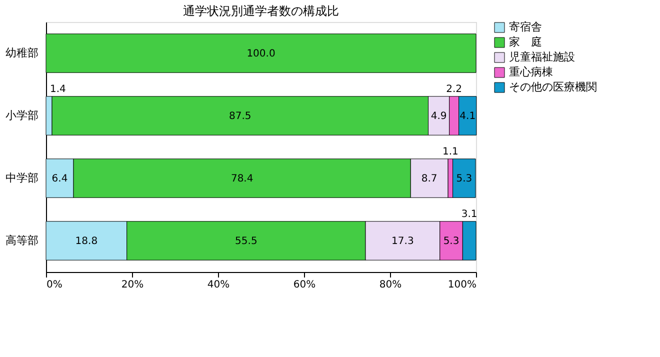  What do you see at coordinates (22, 53) in the screenshot?
I see `y-tick-label: 幼稚部` at bounding box center [22, 53].